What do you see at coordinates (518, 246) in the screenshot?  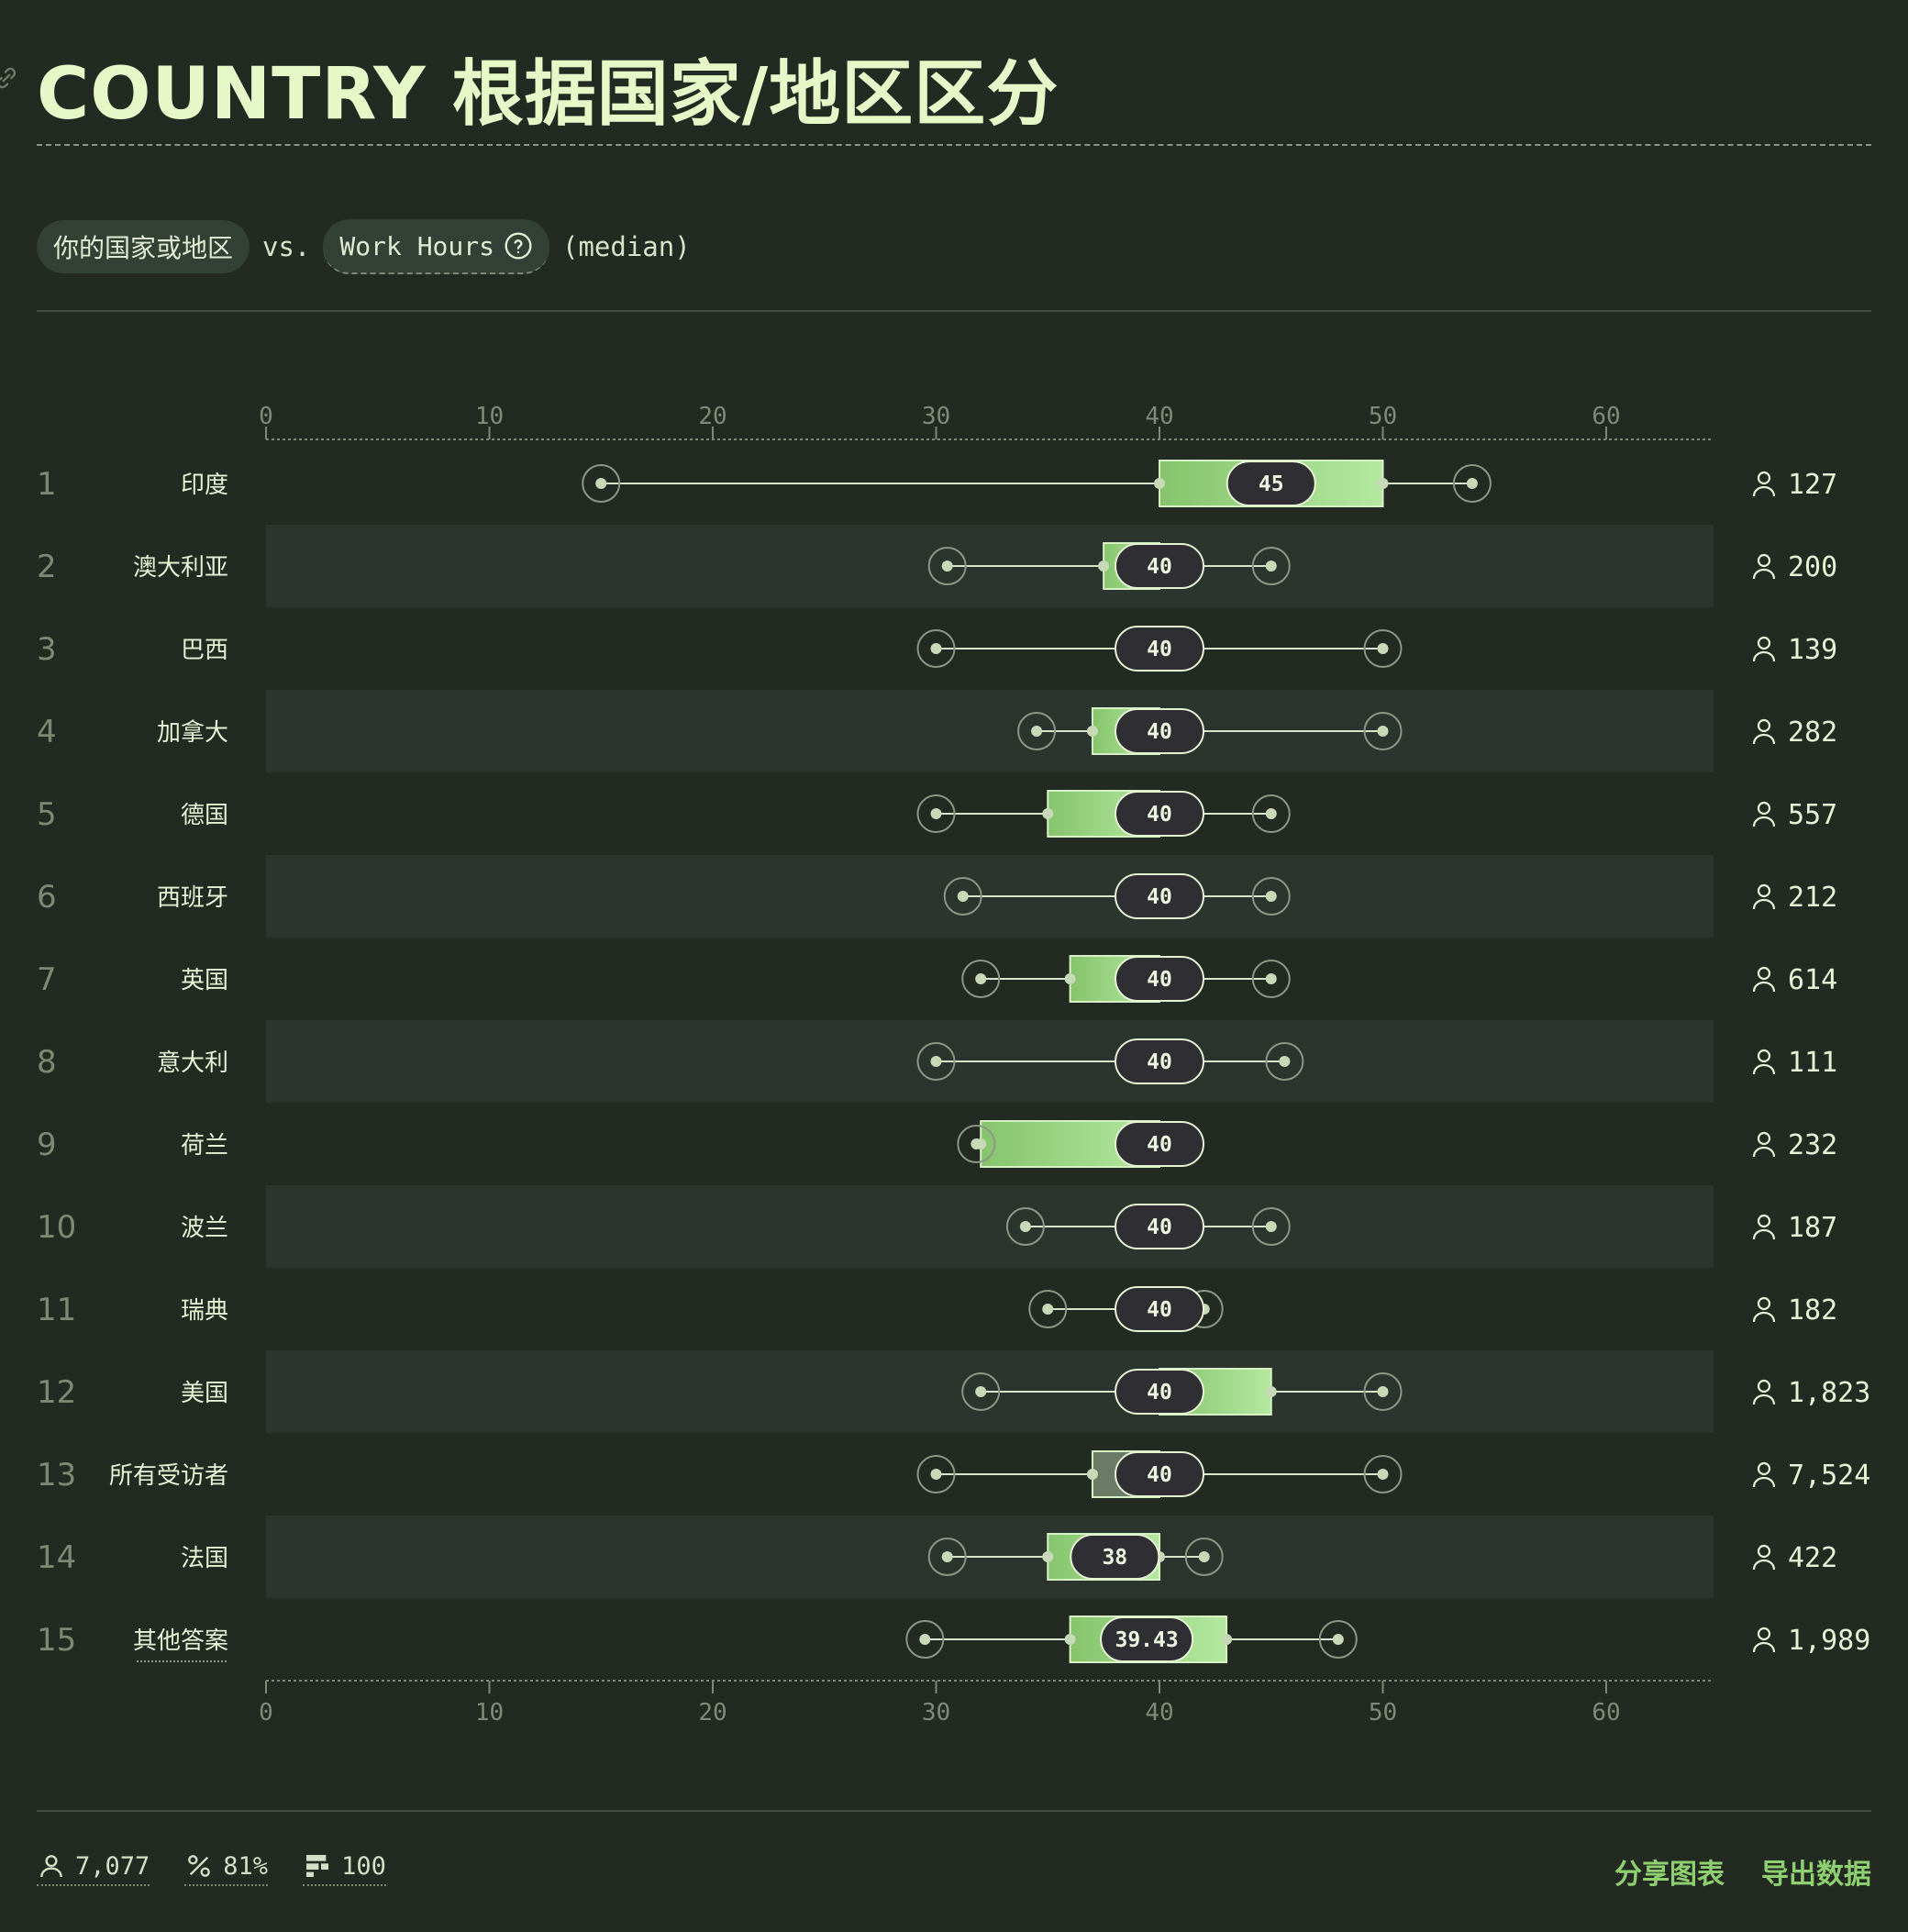 I see `help-icon` at bounding box center [518, 246].